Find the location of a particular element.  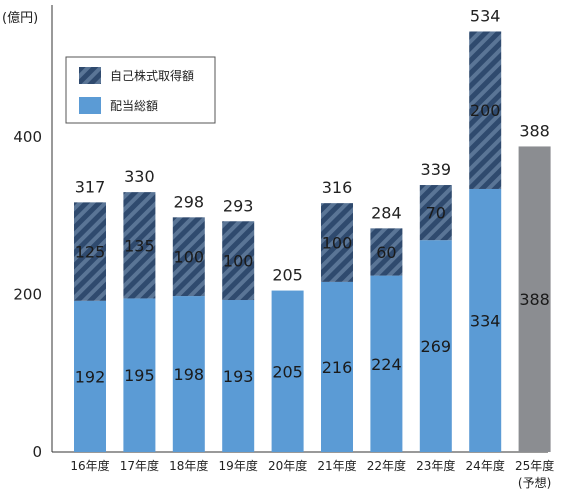

bar-total-label: 330 is located at coordinates (139, 176).